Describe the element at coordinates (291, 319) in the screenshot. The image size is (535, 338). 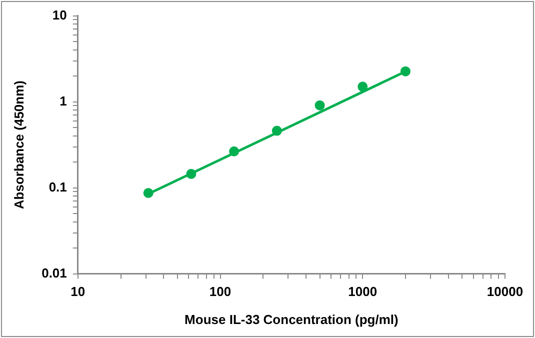
I see `x-axis-title: Mouse IL-33 Concentration (pg/ml)` at that location.